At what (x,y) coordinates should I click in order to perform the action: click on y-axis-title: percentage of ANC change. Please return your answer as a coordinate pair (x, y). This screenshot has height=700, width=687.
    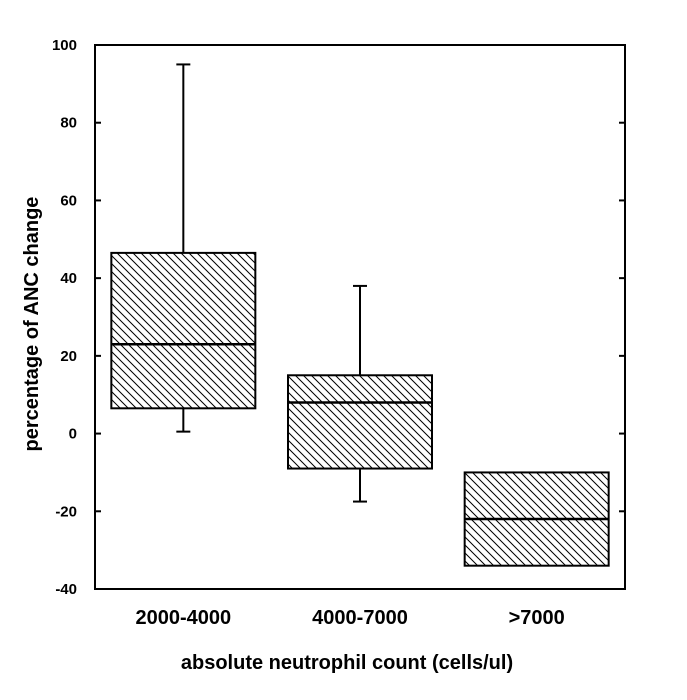
    Looking at the image, I should click on (32, 324).